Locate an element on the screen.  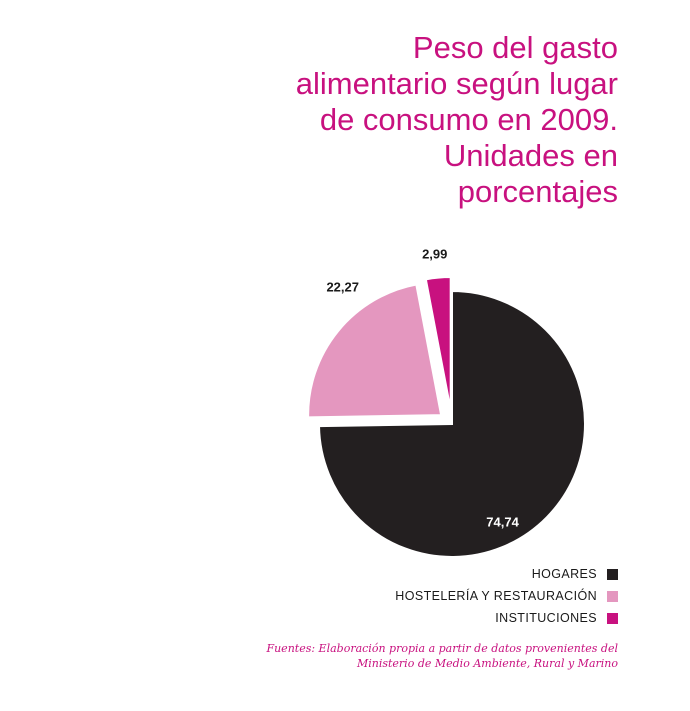
legend-item-instituciones: INSTITUCIONES is located at coordinates (506, 618).